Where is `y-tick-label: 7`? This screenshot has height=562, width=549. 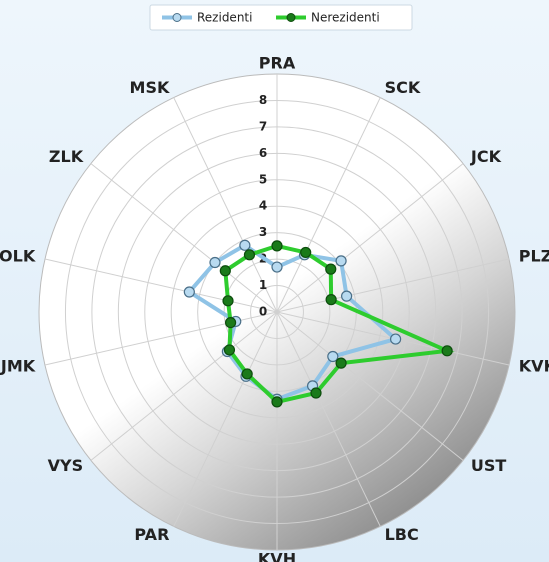
y-tick-label: 7 is located at coordinates (263, 126).